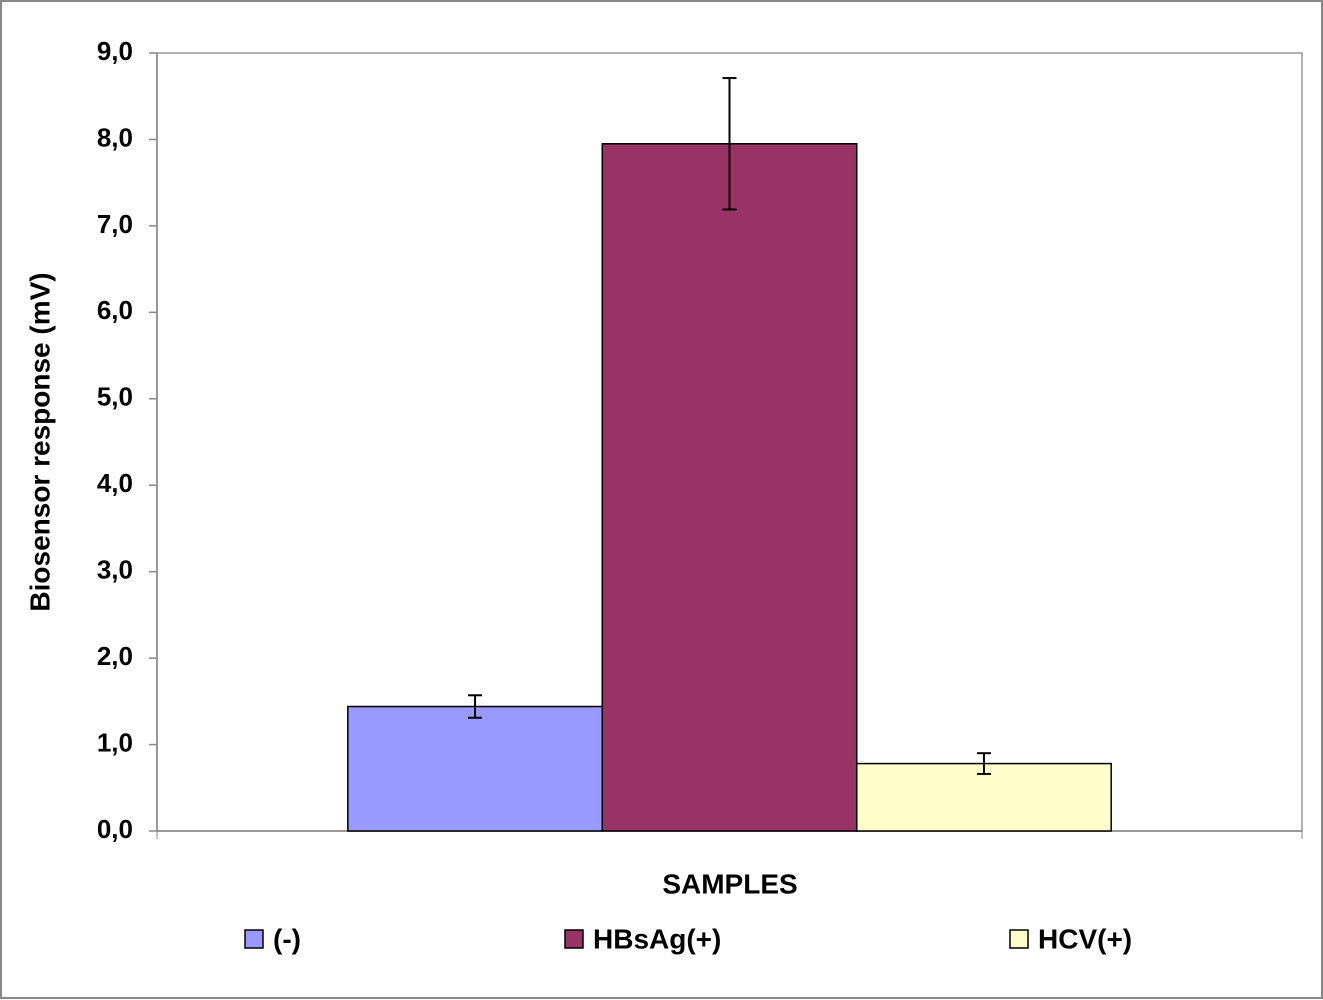 The width and height of the screenshot is (1323, 1000). Describe the element at coordinates (39, 441) in the screenshot. I see `y-axis-title: Biosensor response (mV)` at that location.